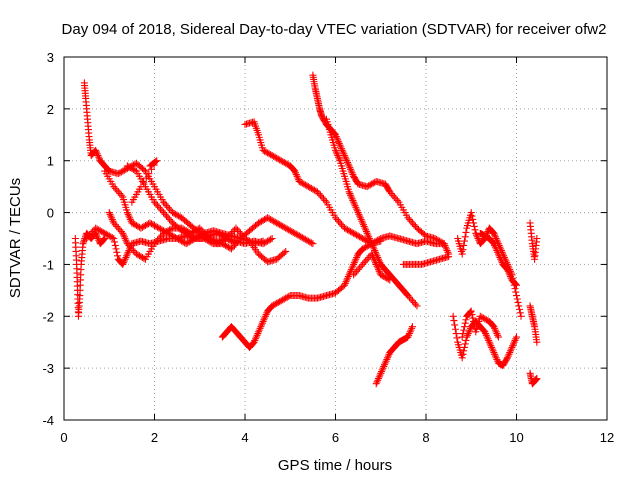 The height and width of the screenshot is (480, 640). I want to click on y-tick-label: -3, so click(48, 368).